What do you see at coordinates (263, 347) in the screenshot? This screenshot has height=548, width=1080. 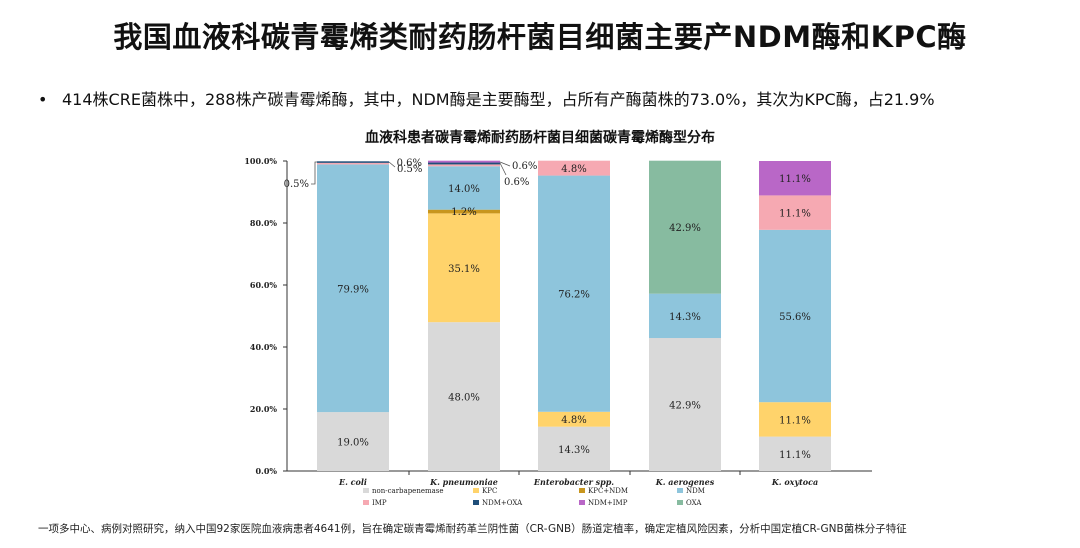 I see `y-tick-label: 40.0%` at bounding box center [263, 347].